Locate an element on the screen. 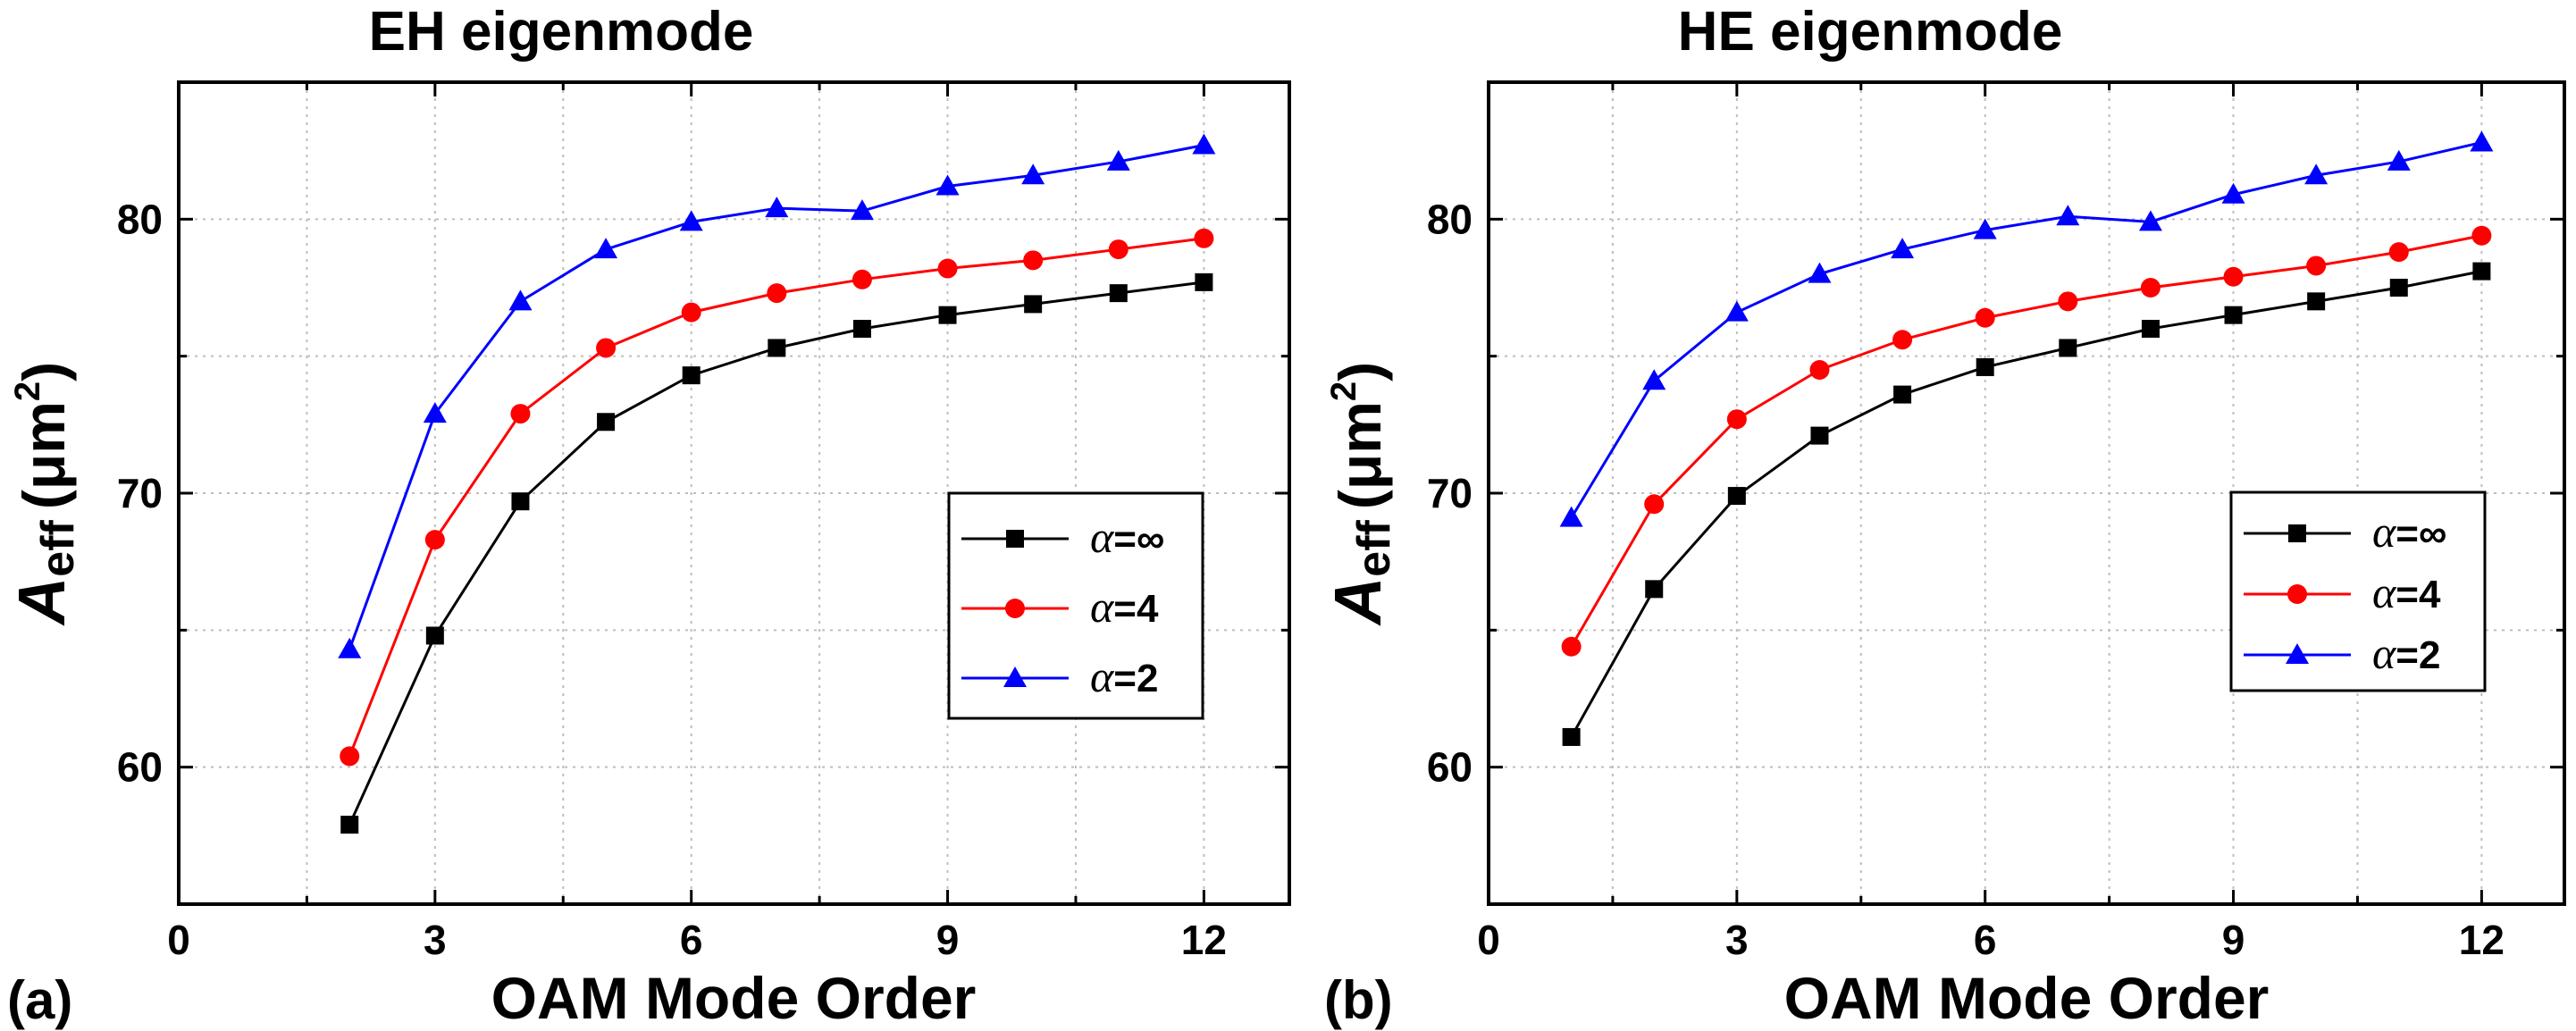 The width and height of the screenshot is (2576, 1031). panel-b-legend: α=∞α=4α=2 is located at coordinates (2358, 591).